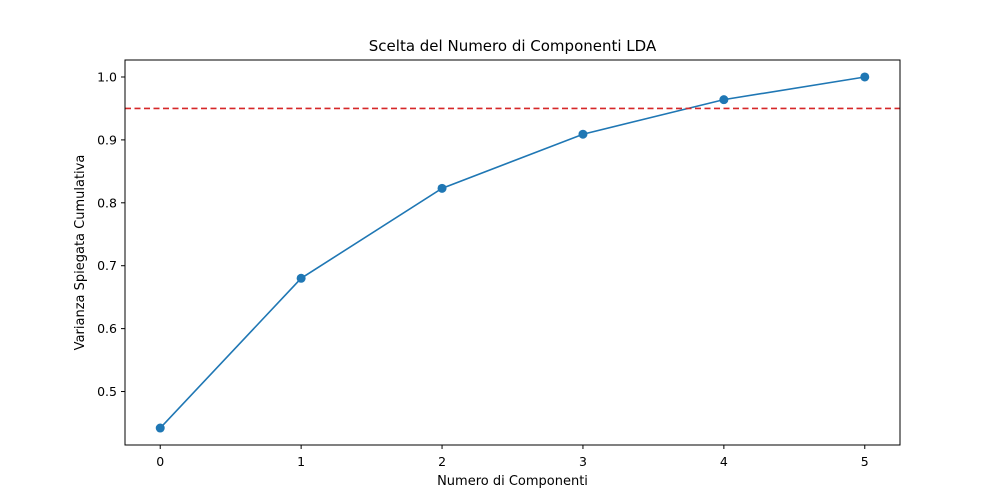 The height and width of the screenshot is (500, 1000). What do you see at coordinates (442, 461) in the screenshot?
I see `x-tick-label: 2` at bounding box center [442, 461].